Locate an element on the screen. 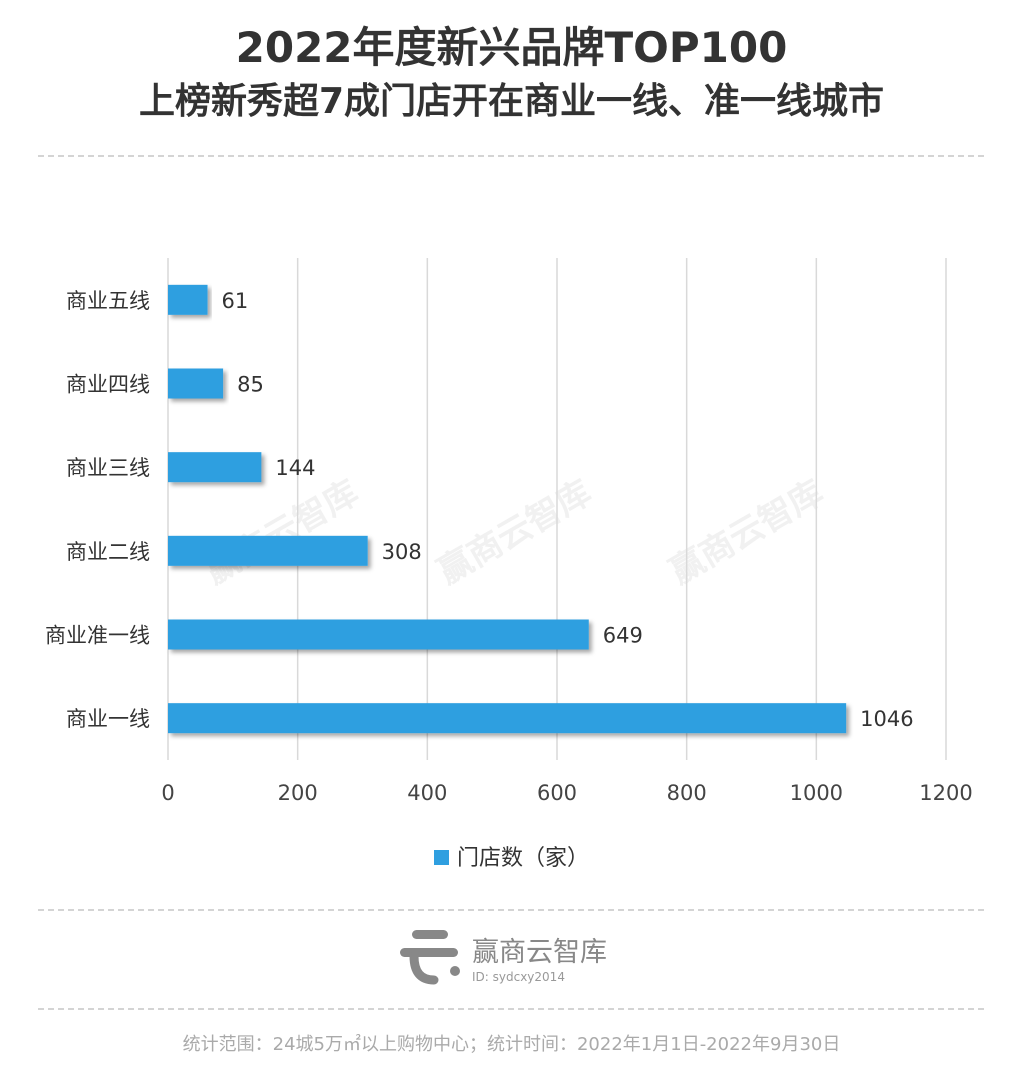 The height and width of the screenshot is (1066, 1023). data-label: 144 is located at coordinates (295, 468).